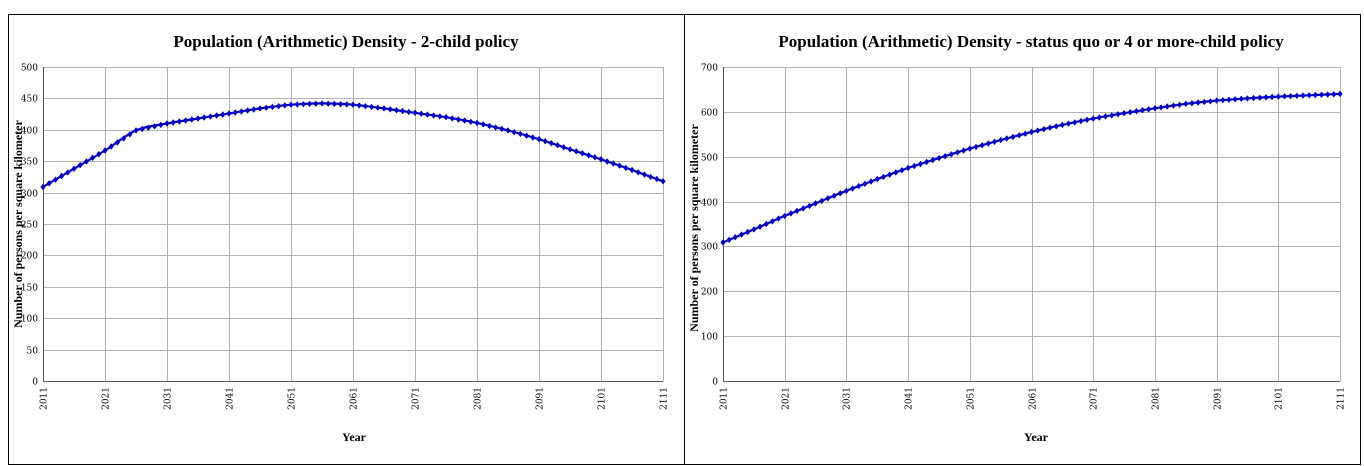  What do you see at coordinates (709, 114) in the screenshot?
I see `y-tick-label: 600` at bounding box center [709, 114].